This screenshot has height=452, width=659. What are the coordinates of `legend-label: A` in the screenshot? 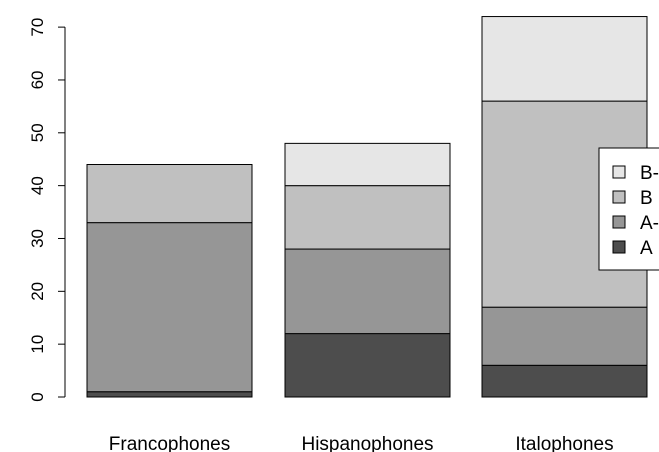 It's located at (646, 248).